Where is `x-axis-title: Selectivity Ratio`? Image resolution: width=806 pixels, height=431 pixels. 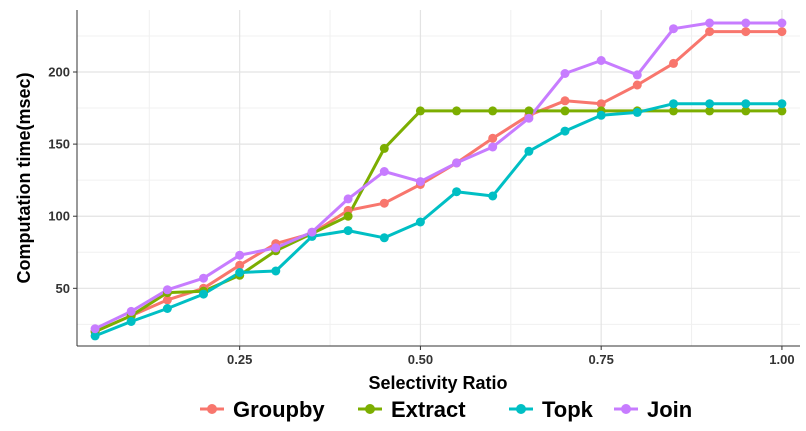
x-axis-title: Selectivity Ratio is located at coordinates (437, 383).